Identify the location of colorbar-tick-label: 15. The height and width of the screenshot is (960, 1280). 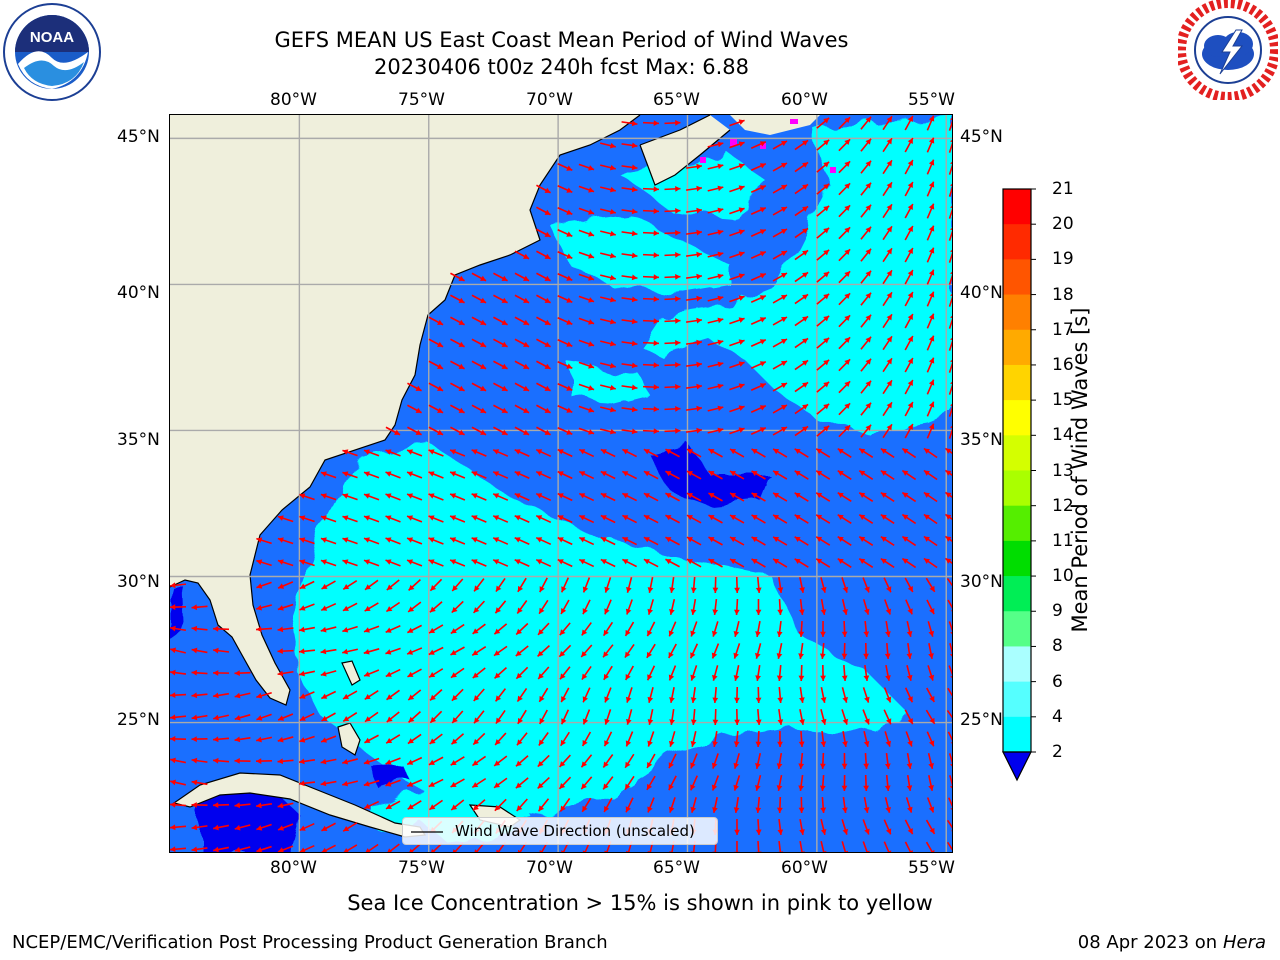
(1063, 400).